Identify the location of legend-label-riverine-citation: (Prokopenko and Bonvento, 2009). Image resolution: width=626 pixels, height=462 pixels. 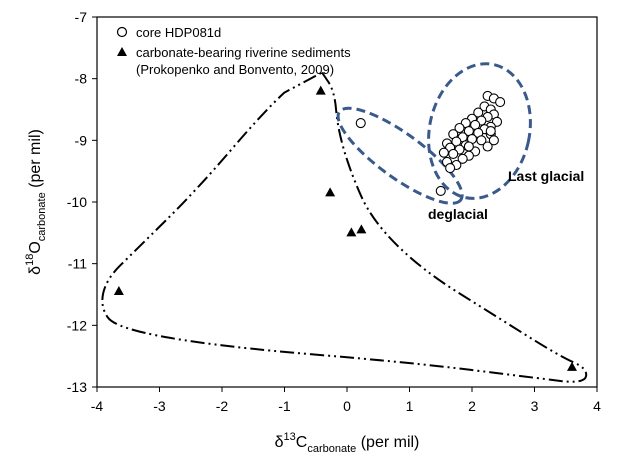
(235, 69).